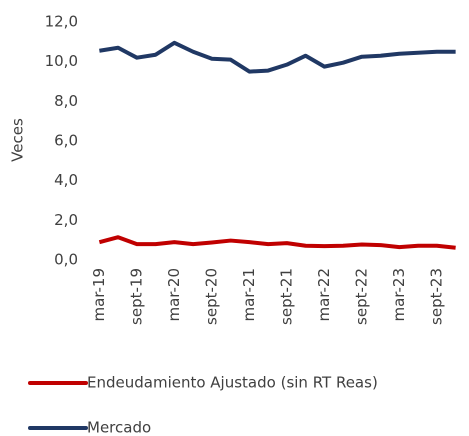 This screenshot has height=436, width=469. Describe the element at coordinates (119, 427) in the screenshot. I see `legend-label: Mercado` at that location.